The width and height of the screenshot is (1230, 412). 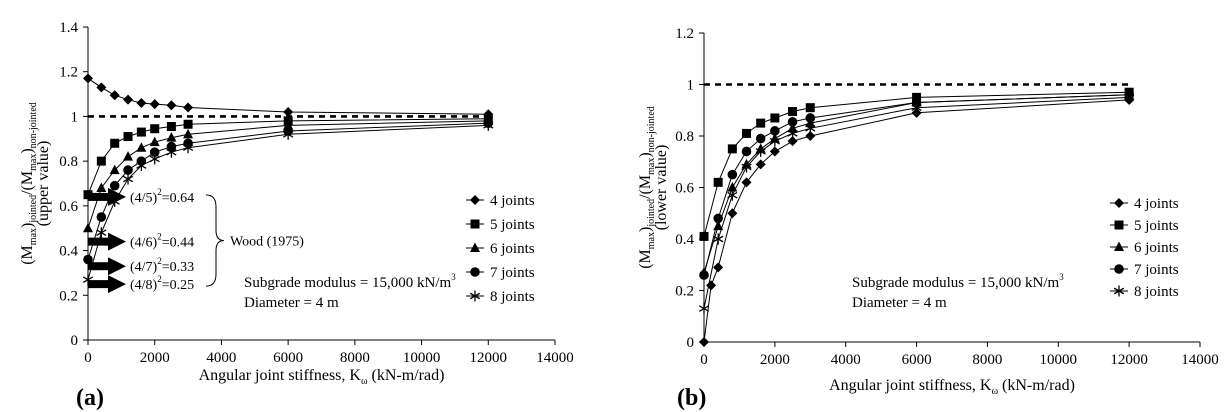 What do you see at coordinates (422, 358) in the screenshot?
I see `x-tick-label: 10000` at bounding box center [422, 358].